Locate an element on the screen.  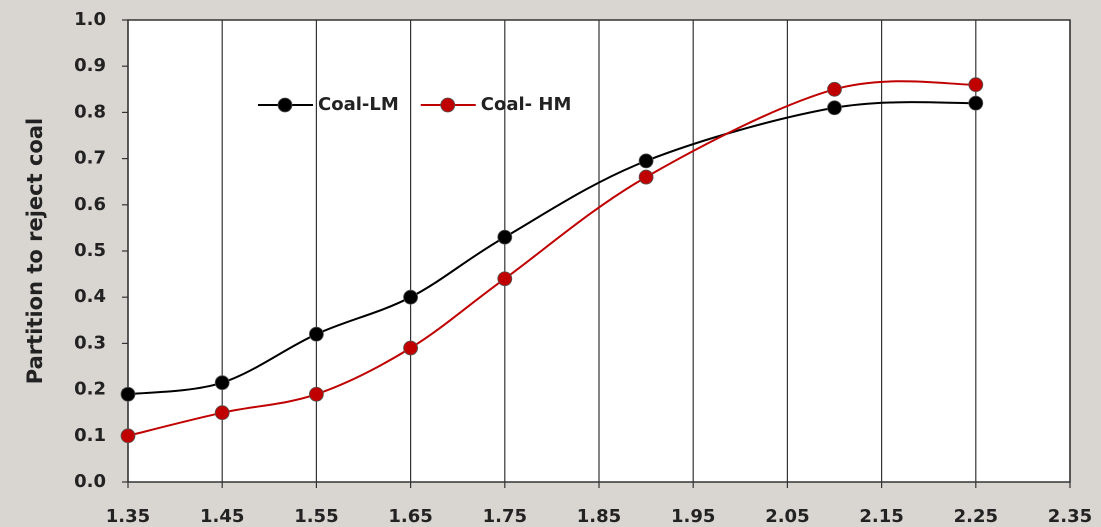
x-tick-label: 2.05 is located at coordinates (787, 516).